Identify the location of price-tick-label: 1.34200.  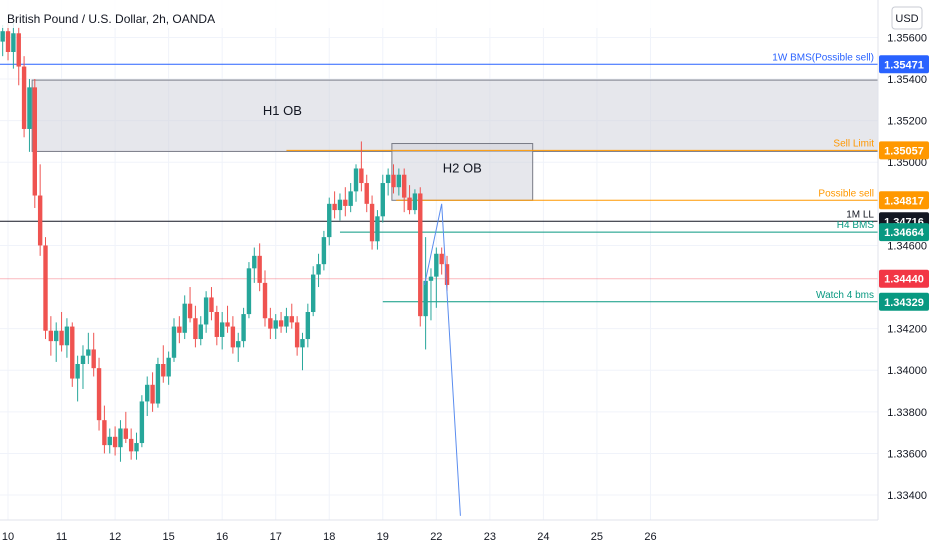
(907, 330).